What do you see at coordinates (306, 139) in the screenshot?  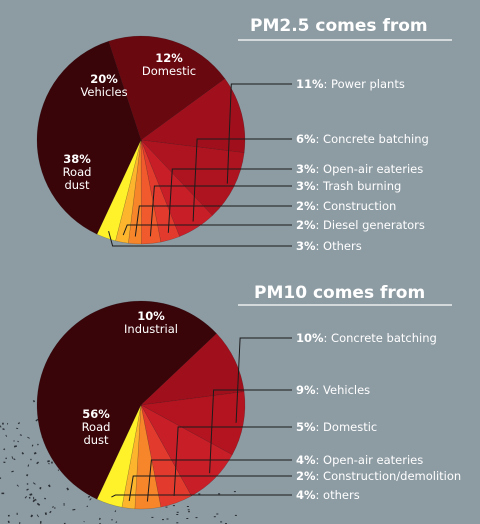 I see `pm25-label-concrete-batching-value: 6%` at bounding box center [306, 139].